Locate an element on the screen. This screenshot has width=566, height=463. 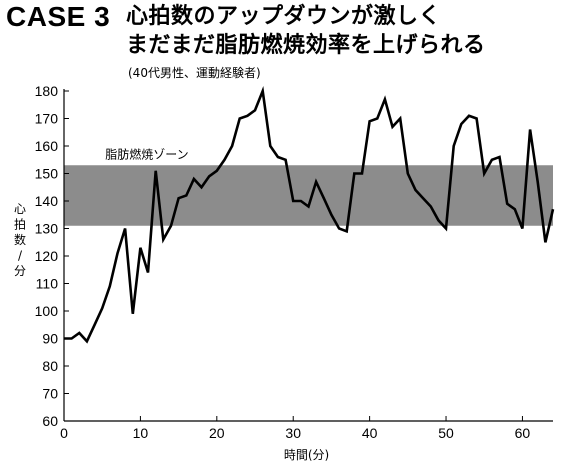
y-tick-label: 60 is located at coordinates (50, 421).